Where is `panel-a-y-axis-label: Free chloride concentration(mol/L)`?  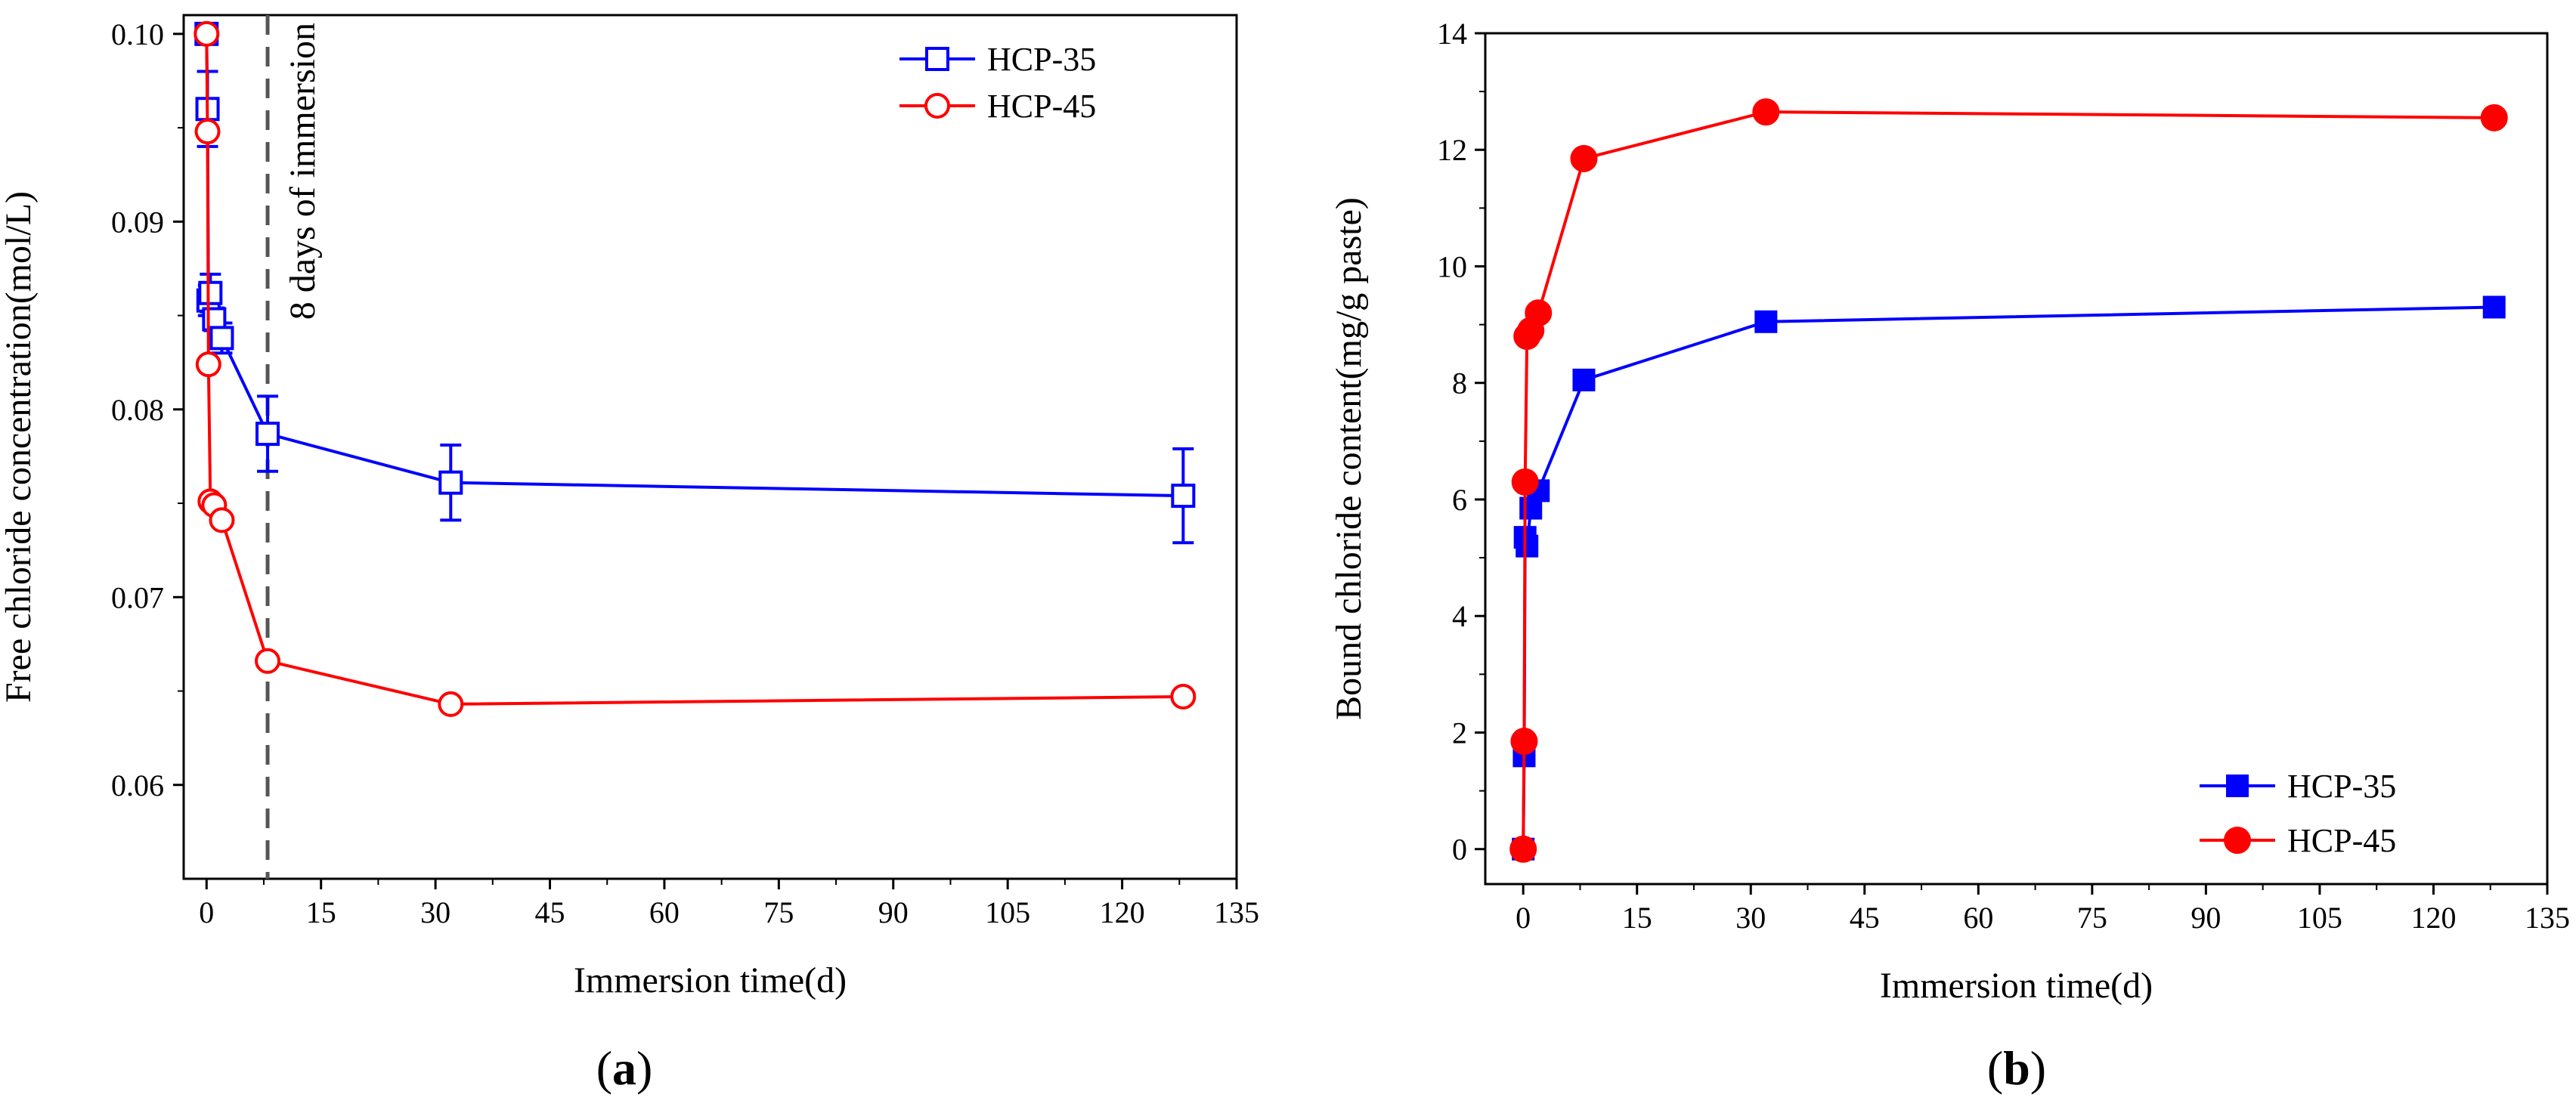
panel-a-y-axis-label: Free chloride concentration(mol/L) is located at coordinates (19, 447).